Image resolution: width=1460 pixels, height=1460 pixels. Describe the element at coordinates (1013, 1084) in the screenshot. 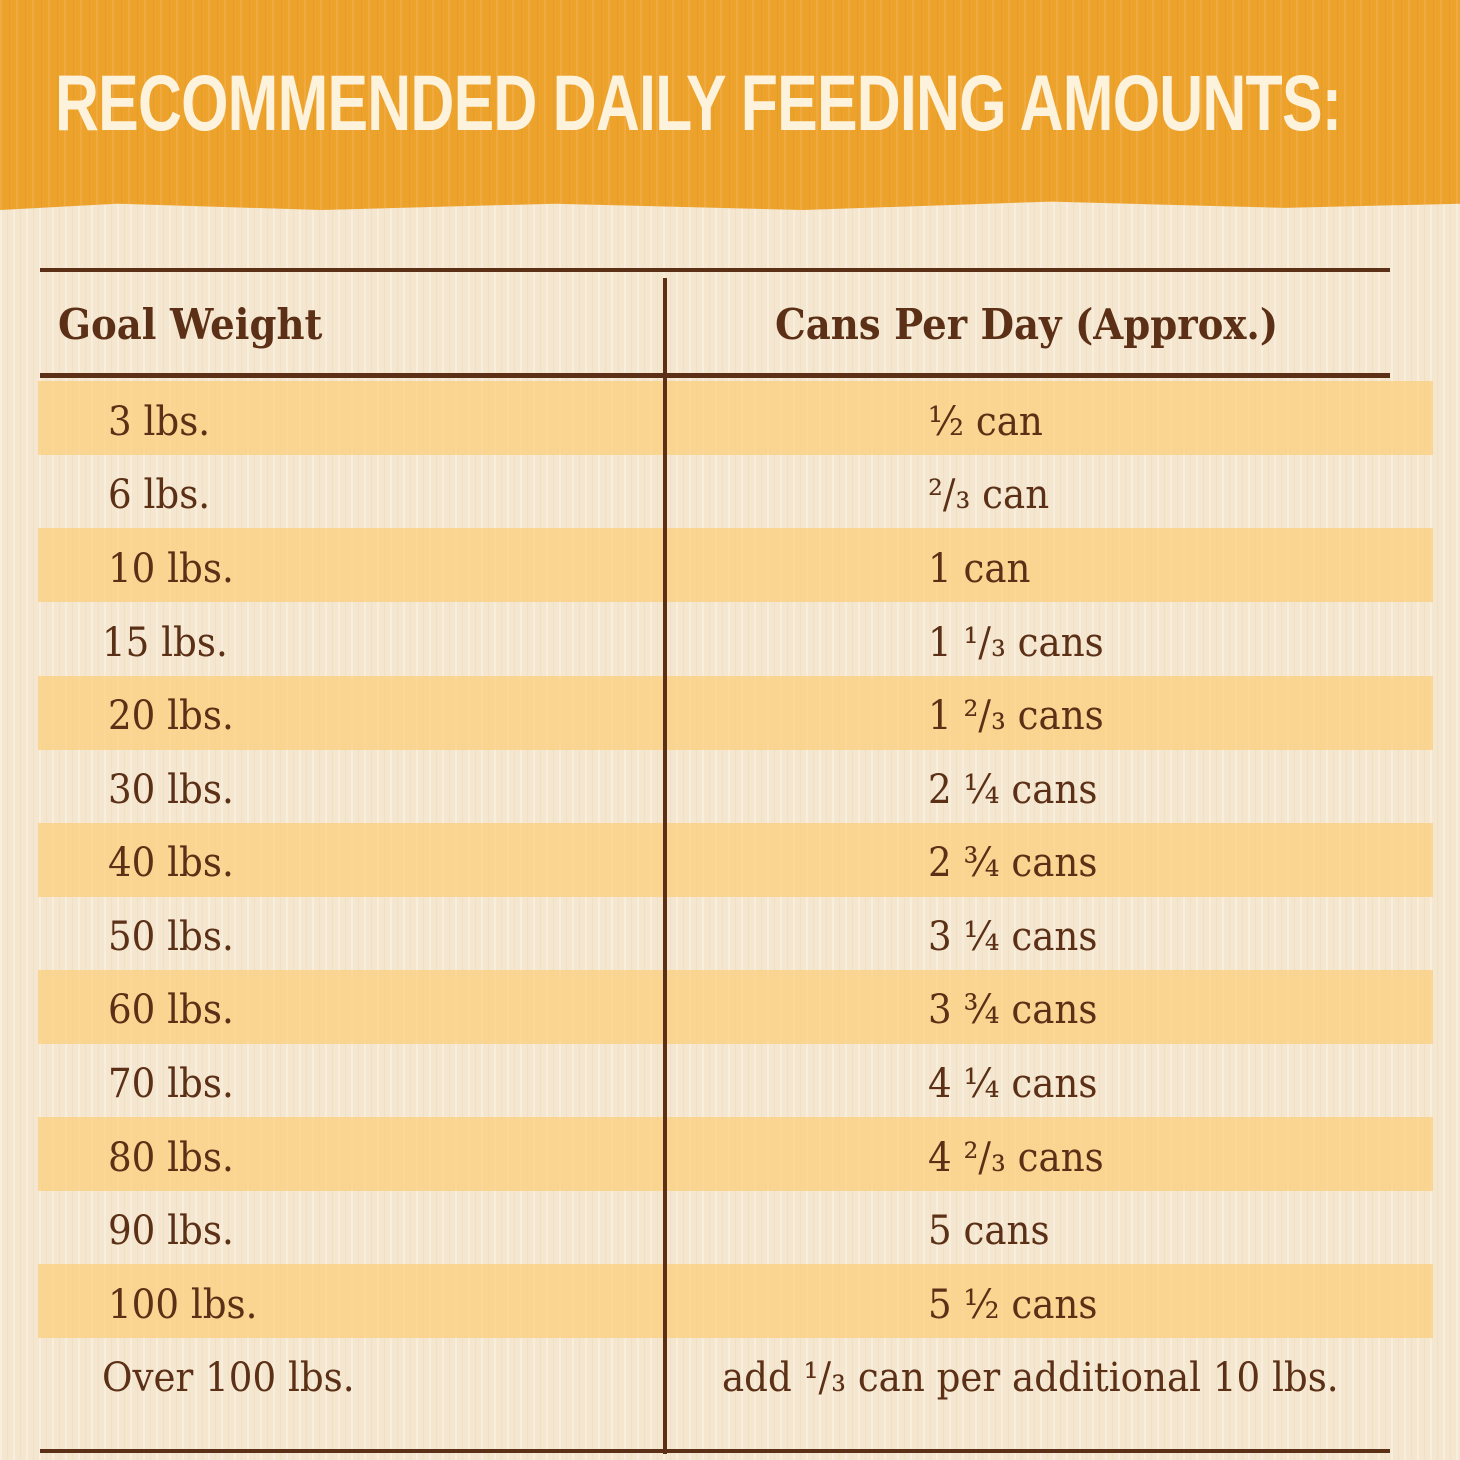

I see `cans-per-day-cell: 4 ¼ cans` at that location.